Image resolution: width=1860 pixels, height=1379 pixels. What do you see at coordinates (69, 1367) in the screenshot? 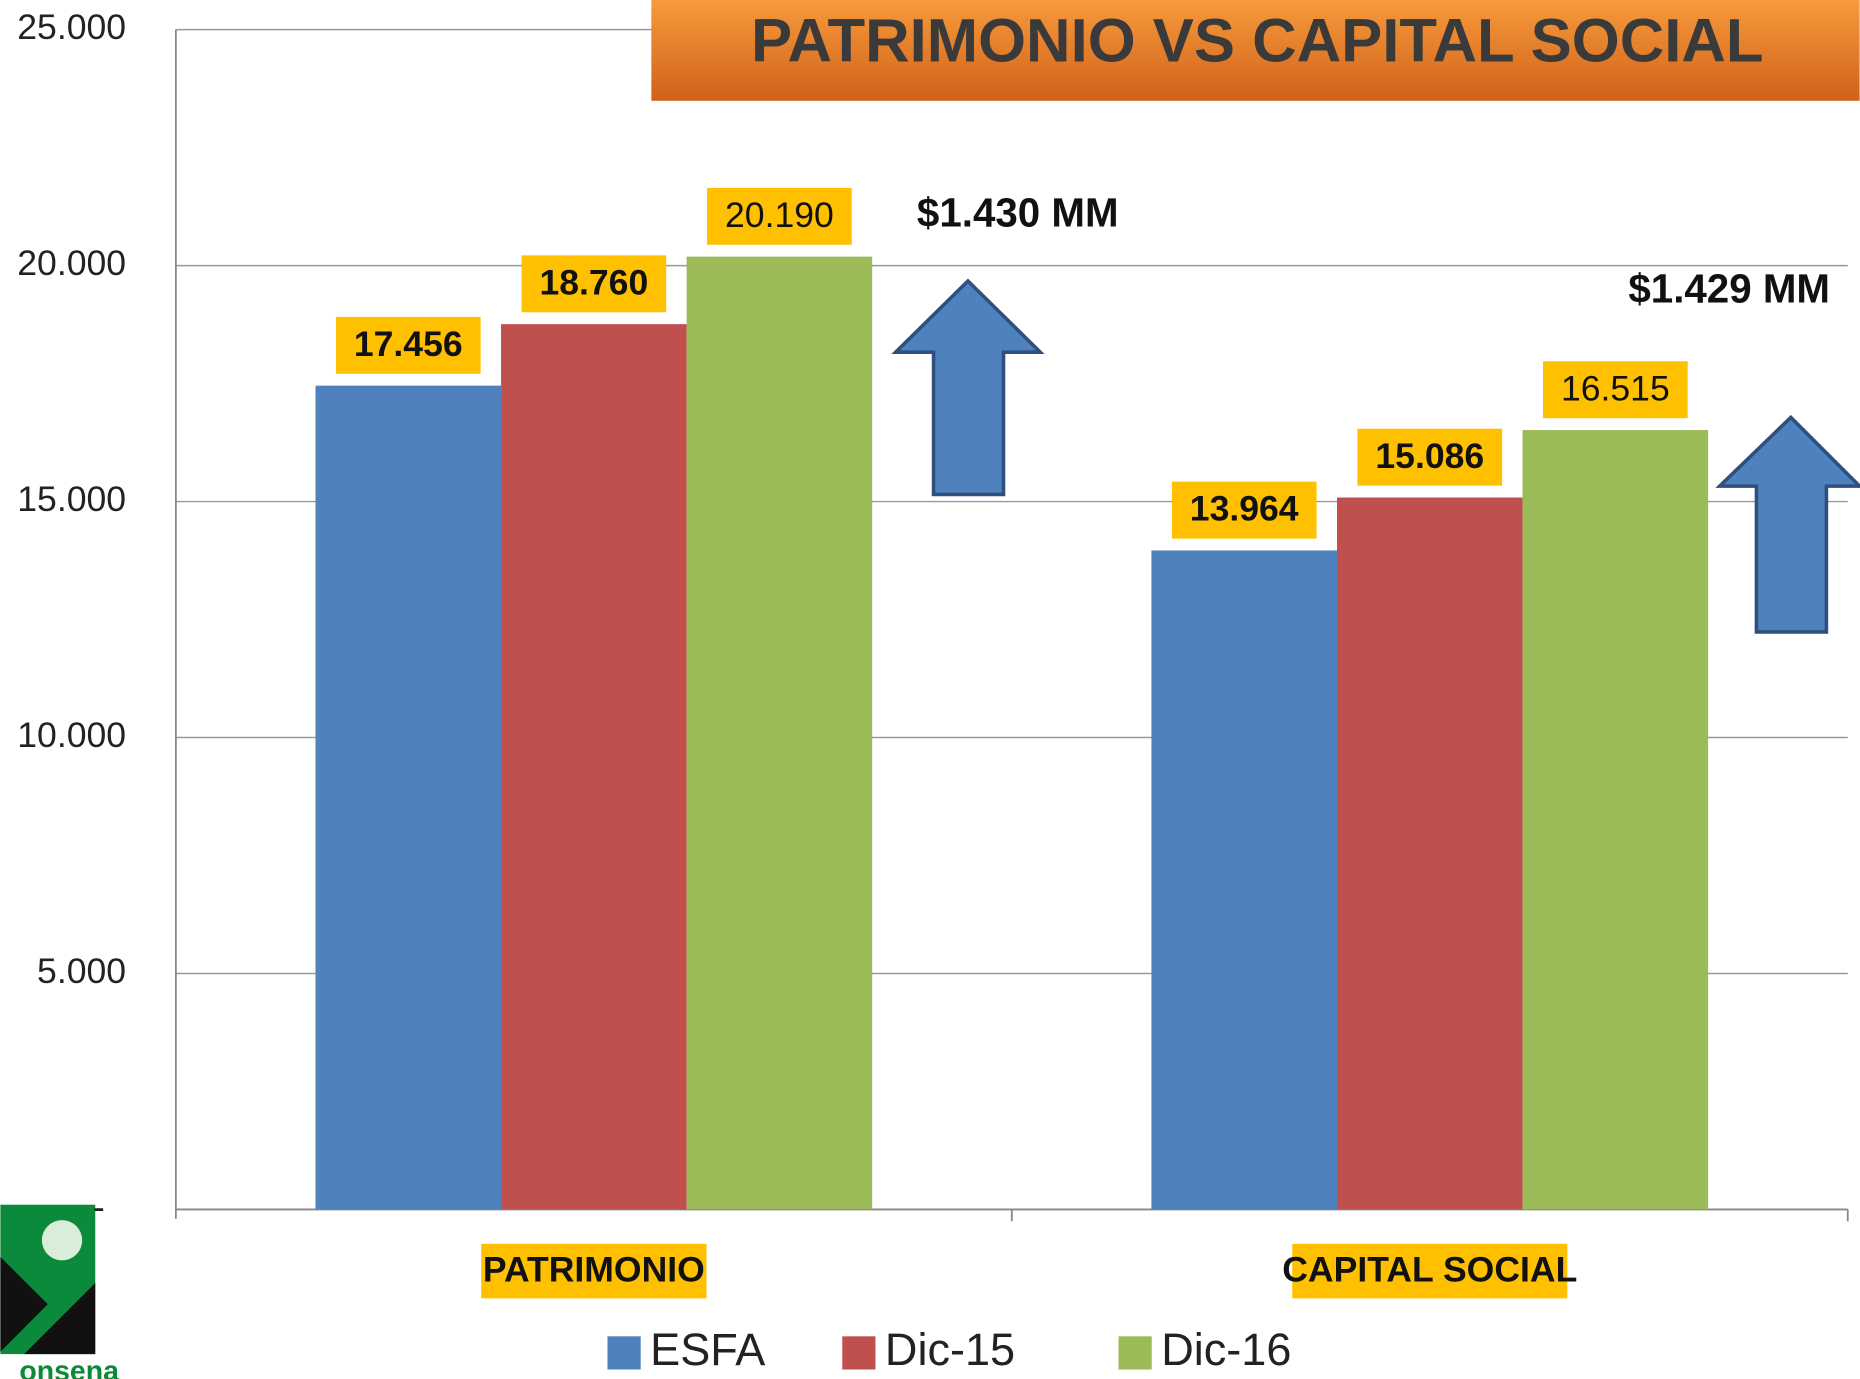
I see `logo-text: onsena` at bounding box center [69, 1367].